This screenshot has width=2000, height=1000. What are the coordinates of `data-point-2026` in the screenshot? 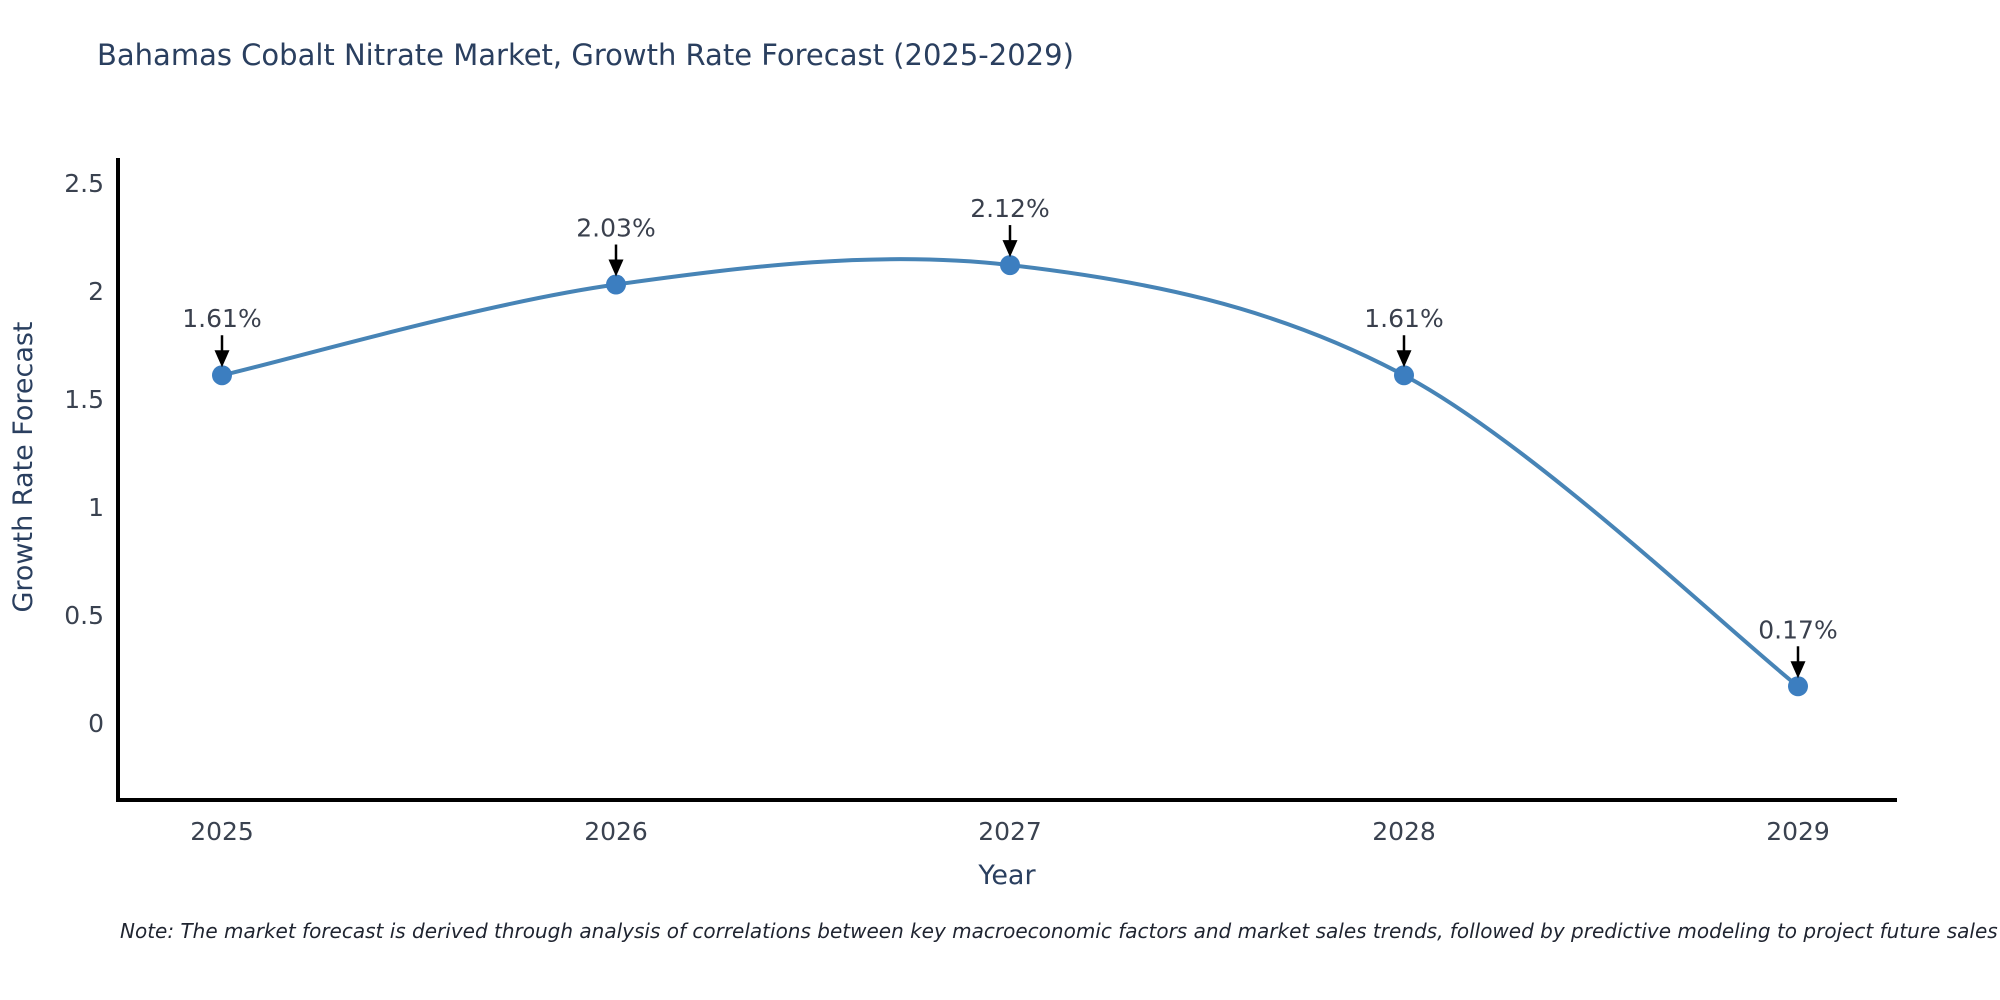 It's located at (616, 284).